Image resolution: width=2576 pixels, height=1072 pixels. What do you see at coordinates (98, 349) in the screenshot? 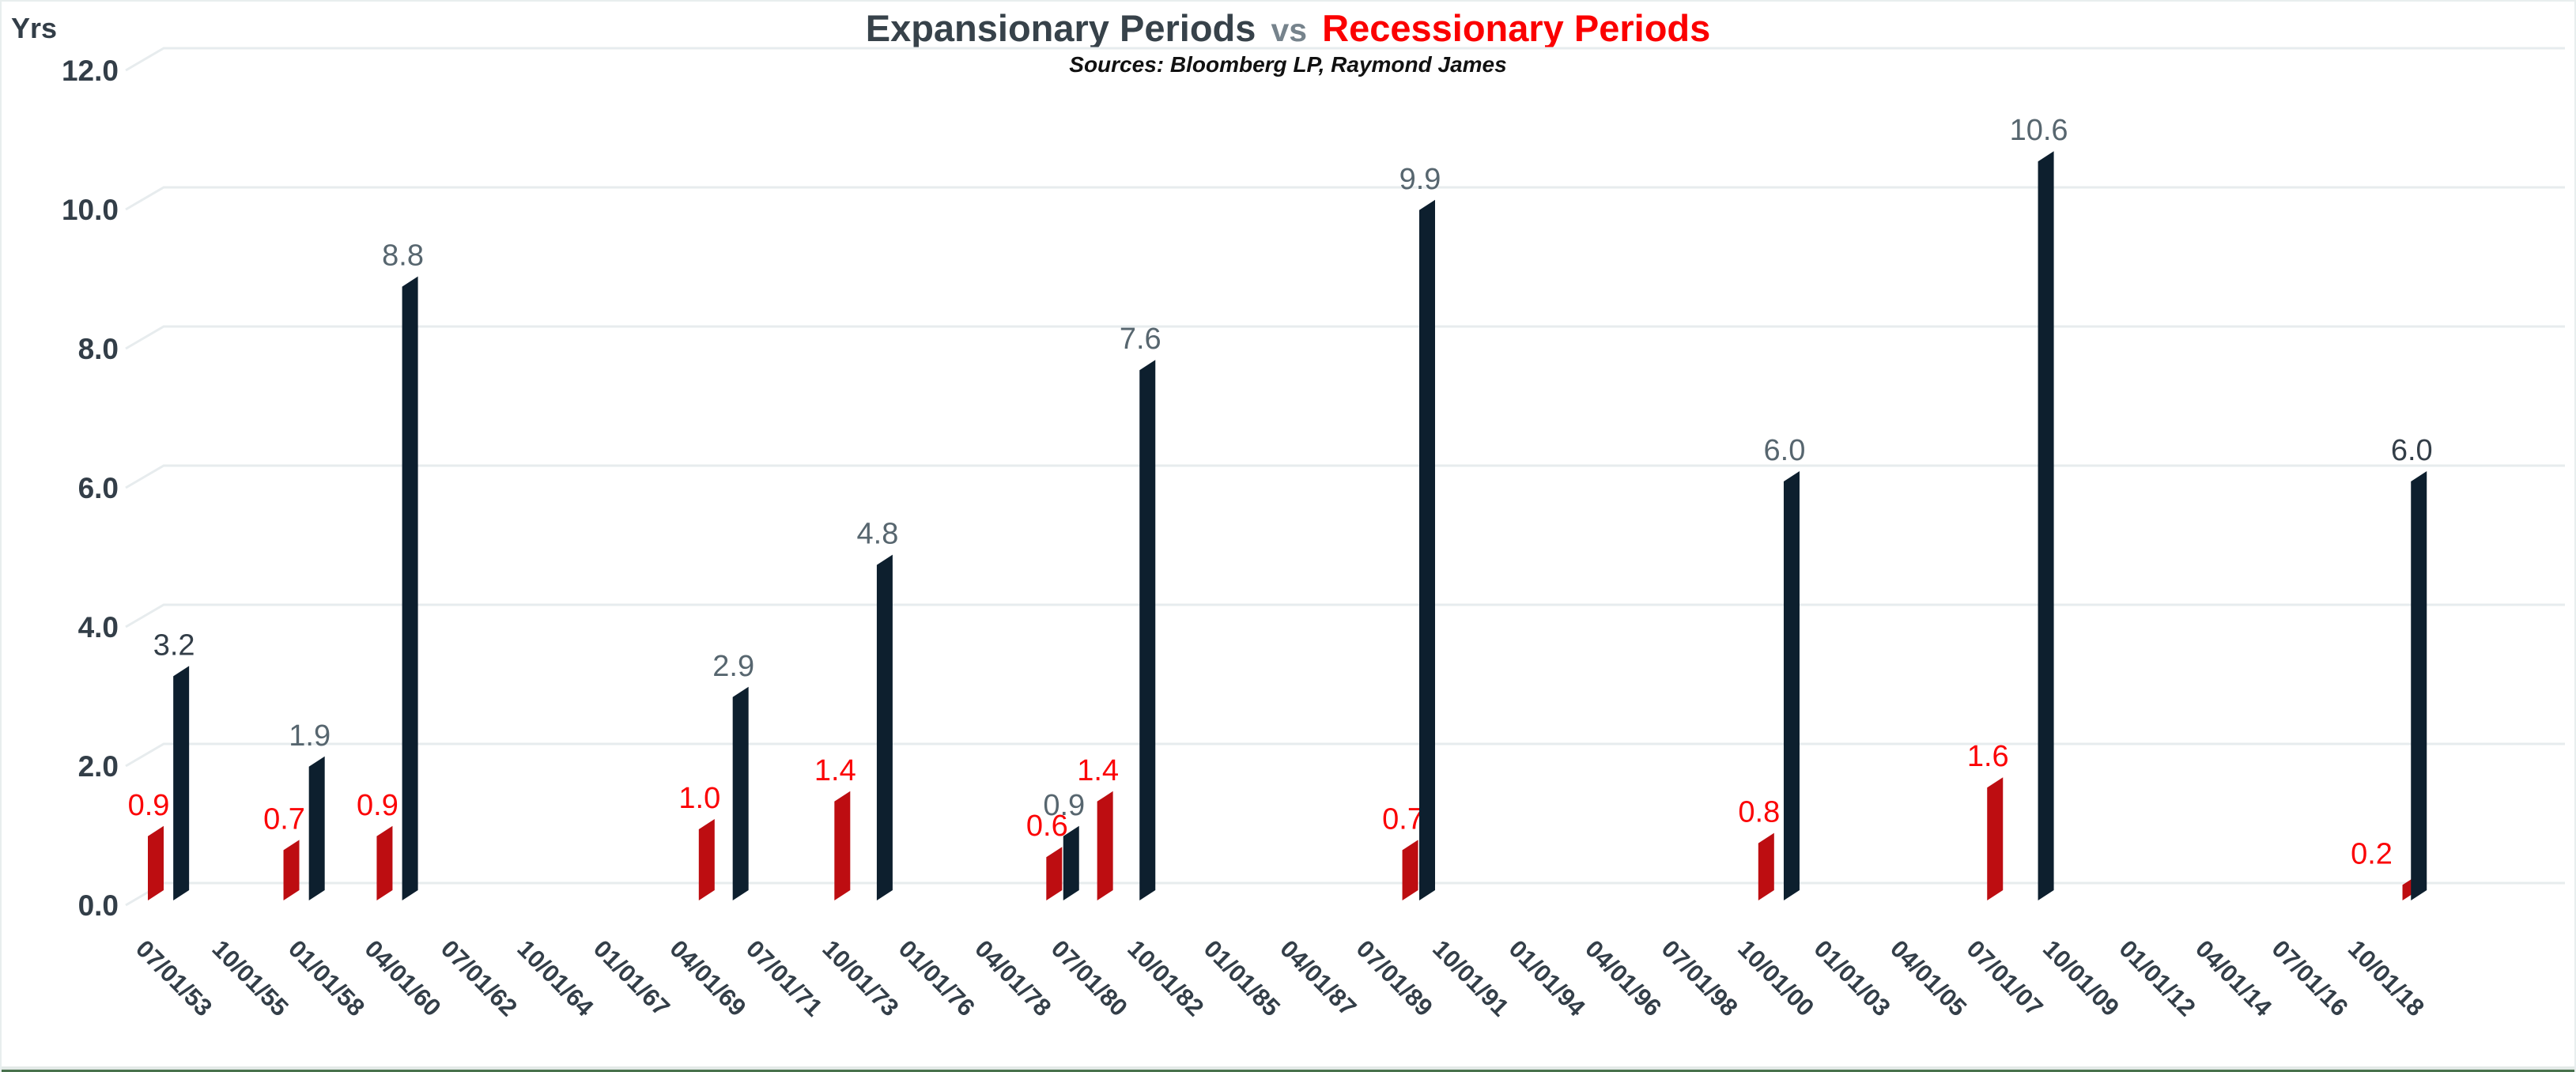
I see `y-tick-label: 8.0` at bounding box center [98, 349].